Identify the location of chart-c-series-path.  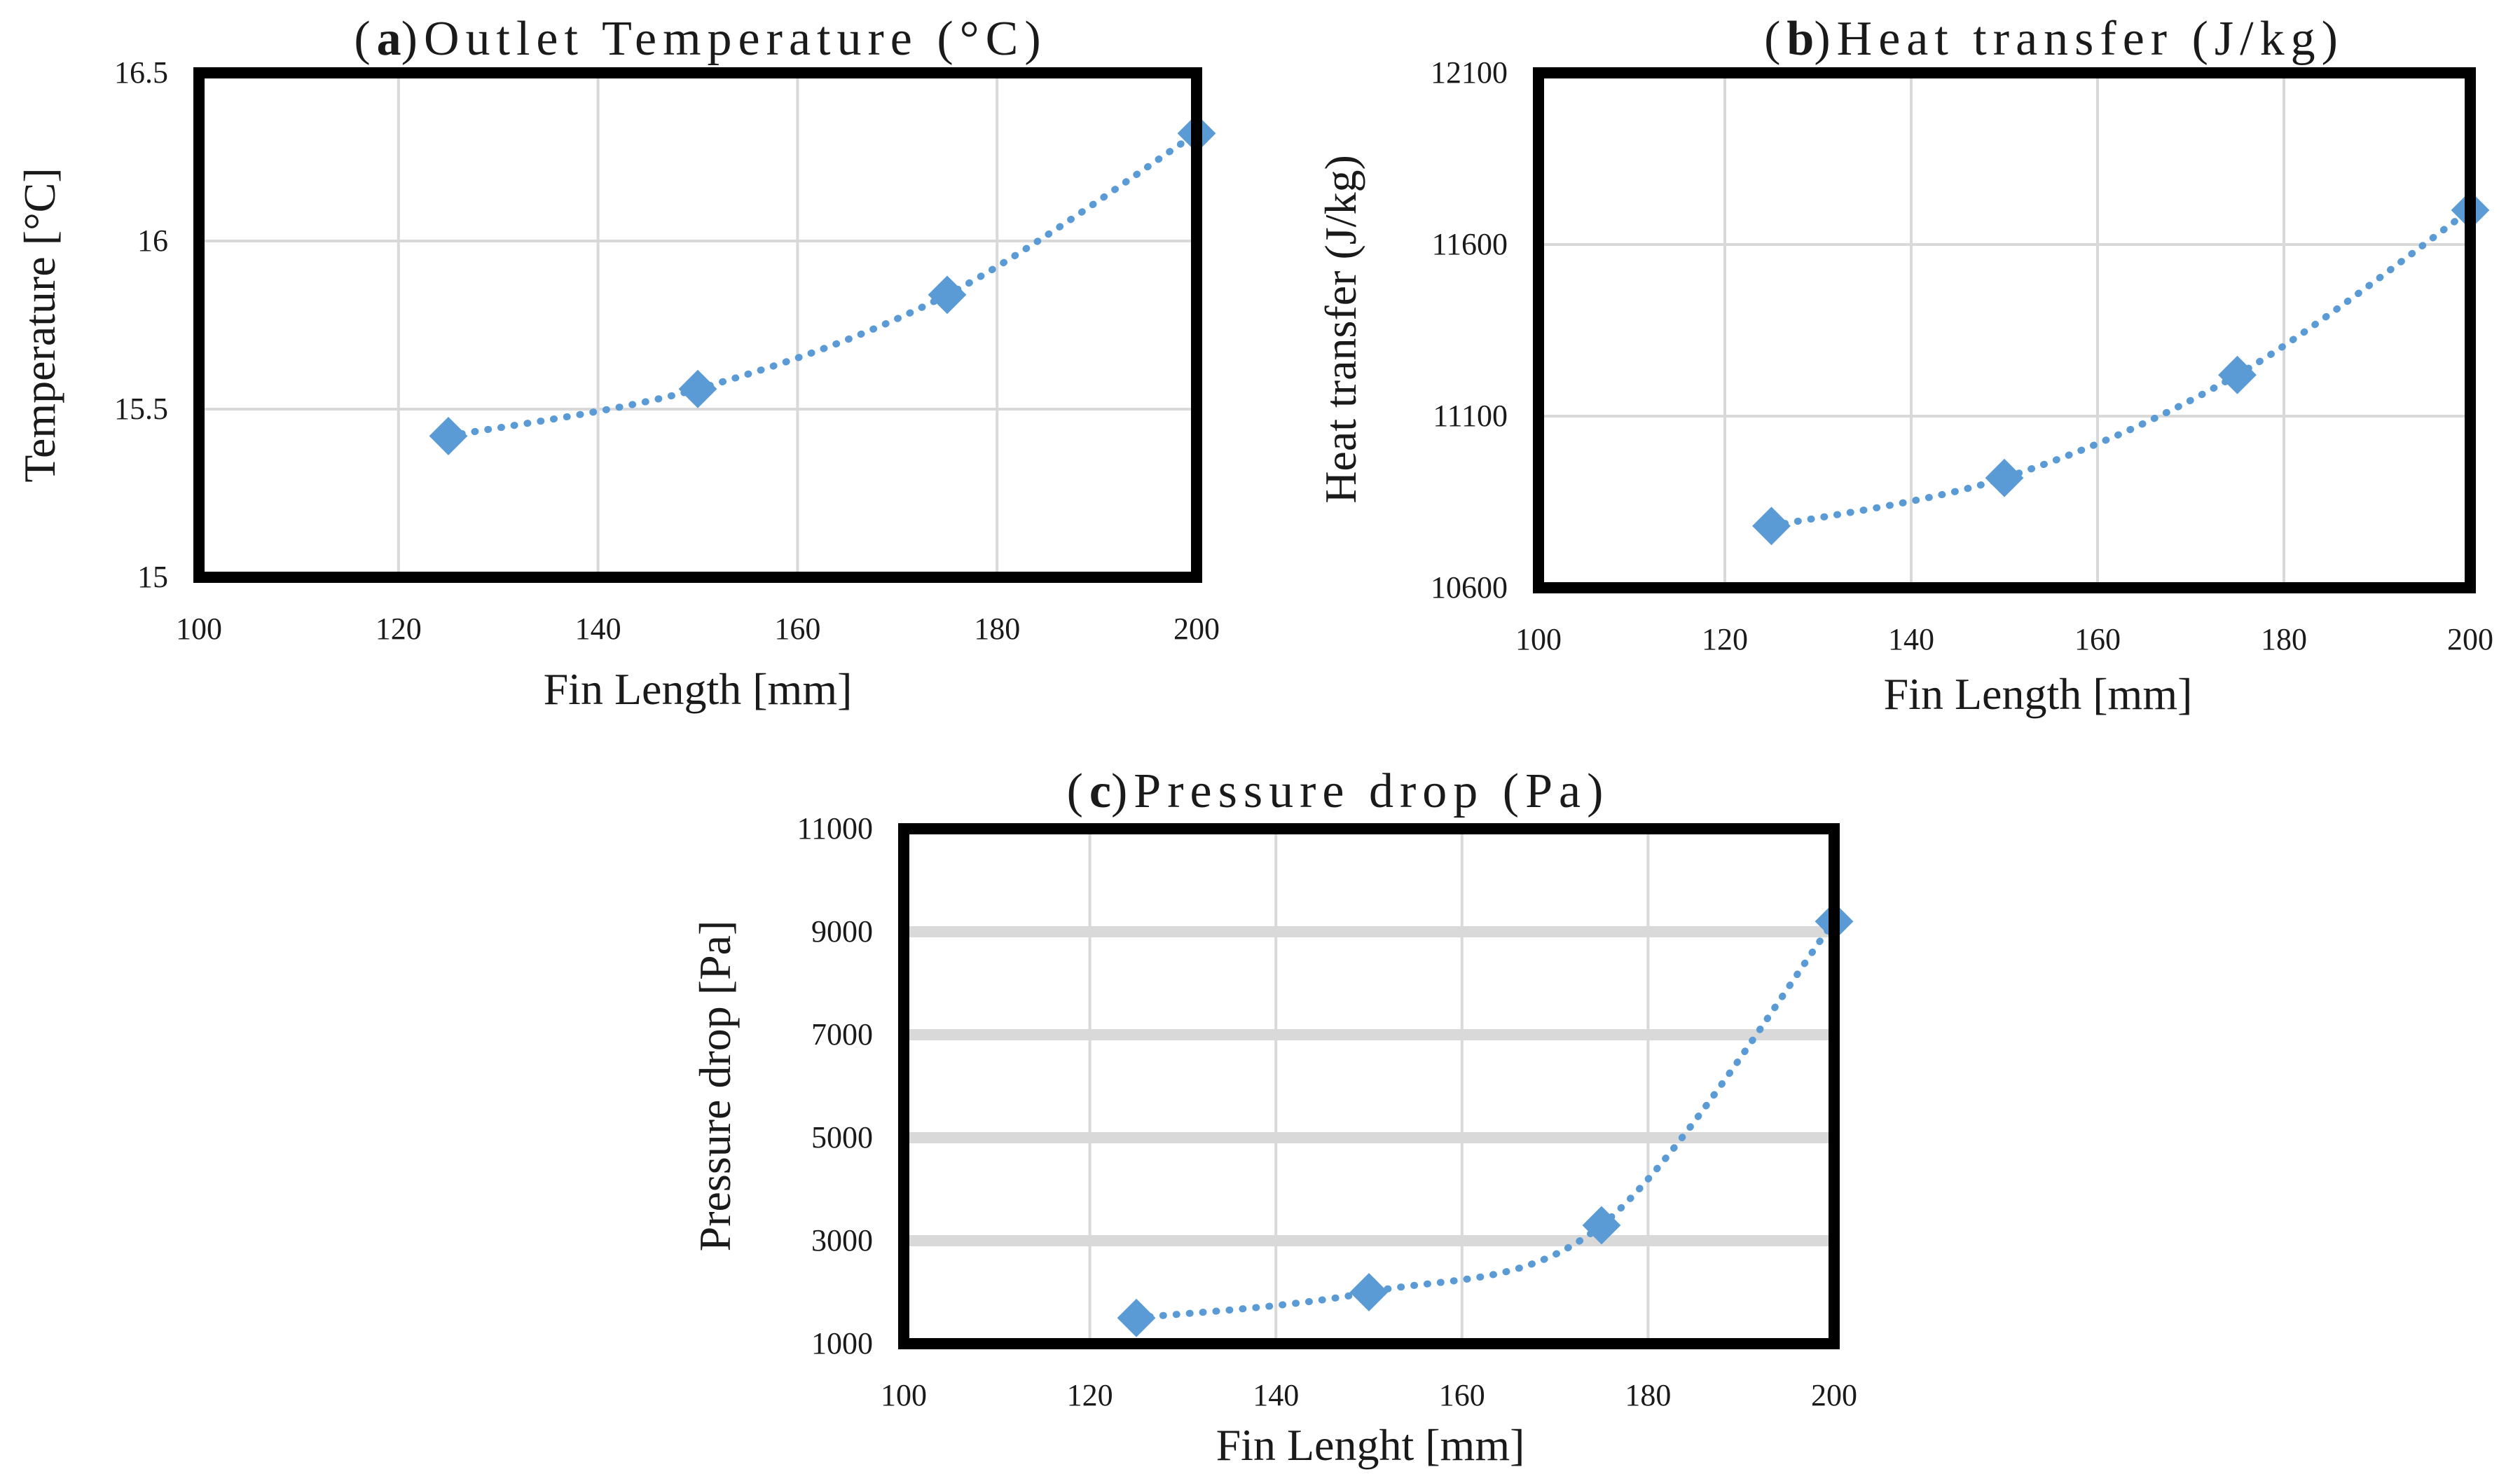
(1485, 1120).